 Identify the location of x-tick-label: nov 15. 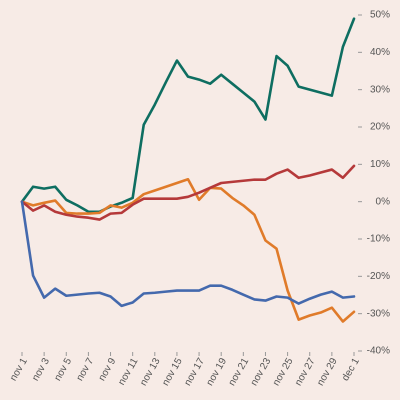
(172, 372).